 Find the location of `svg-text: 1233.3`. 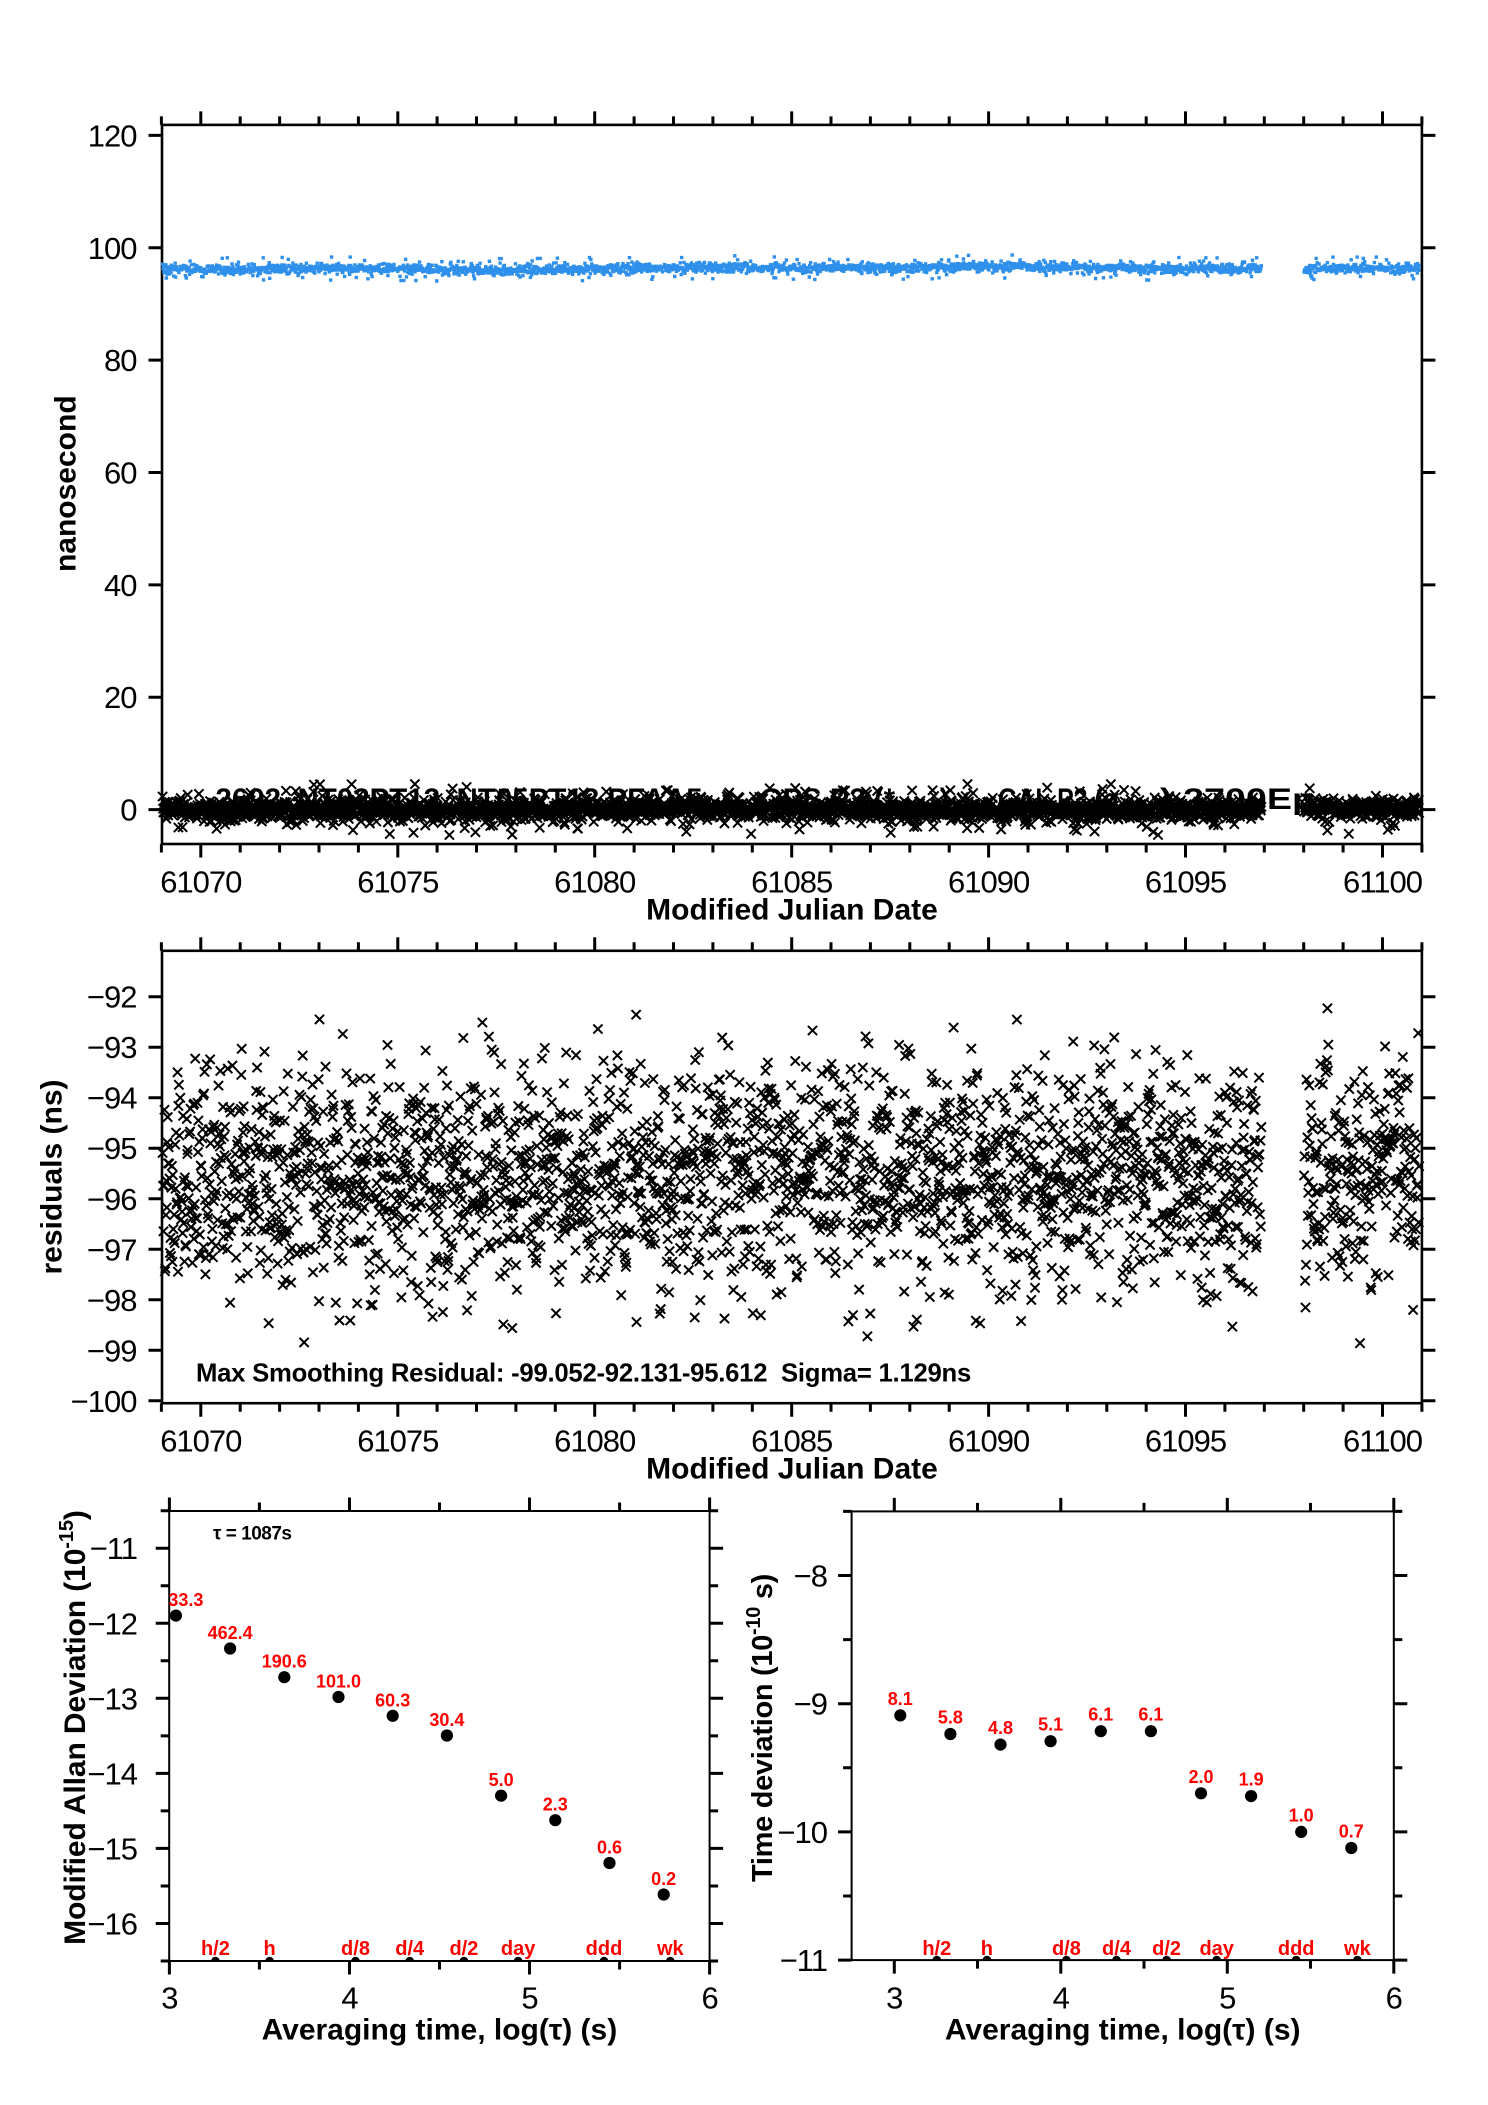

svg-text: 1233.3 is located at coordinates (175, 1600).